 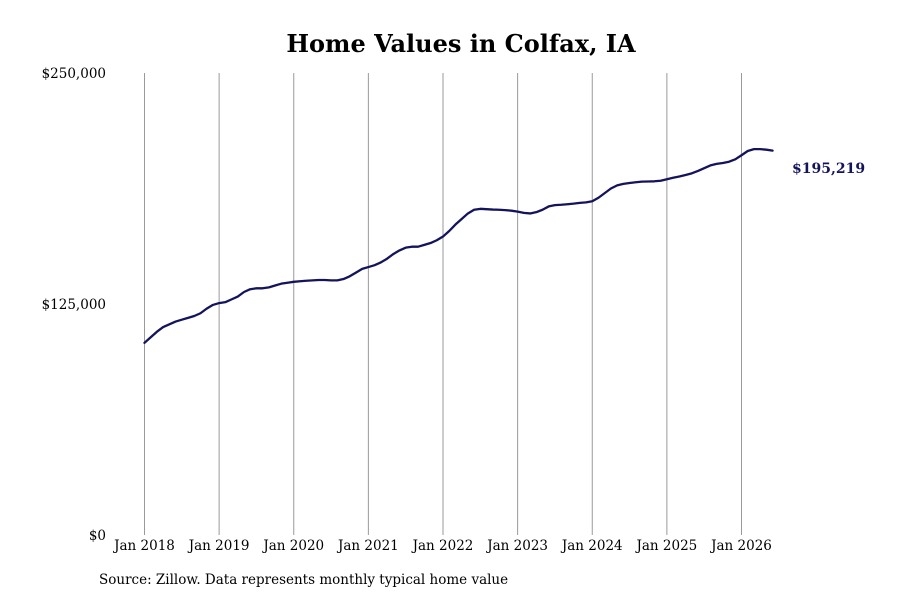 What do you see at coordinates (367, 546) in the screenshot?
I see `x-tick-label: Jan 2021` at bounding box center [367, 546].